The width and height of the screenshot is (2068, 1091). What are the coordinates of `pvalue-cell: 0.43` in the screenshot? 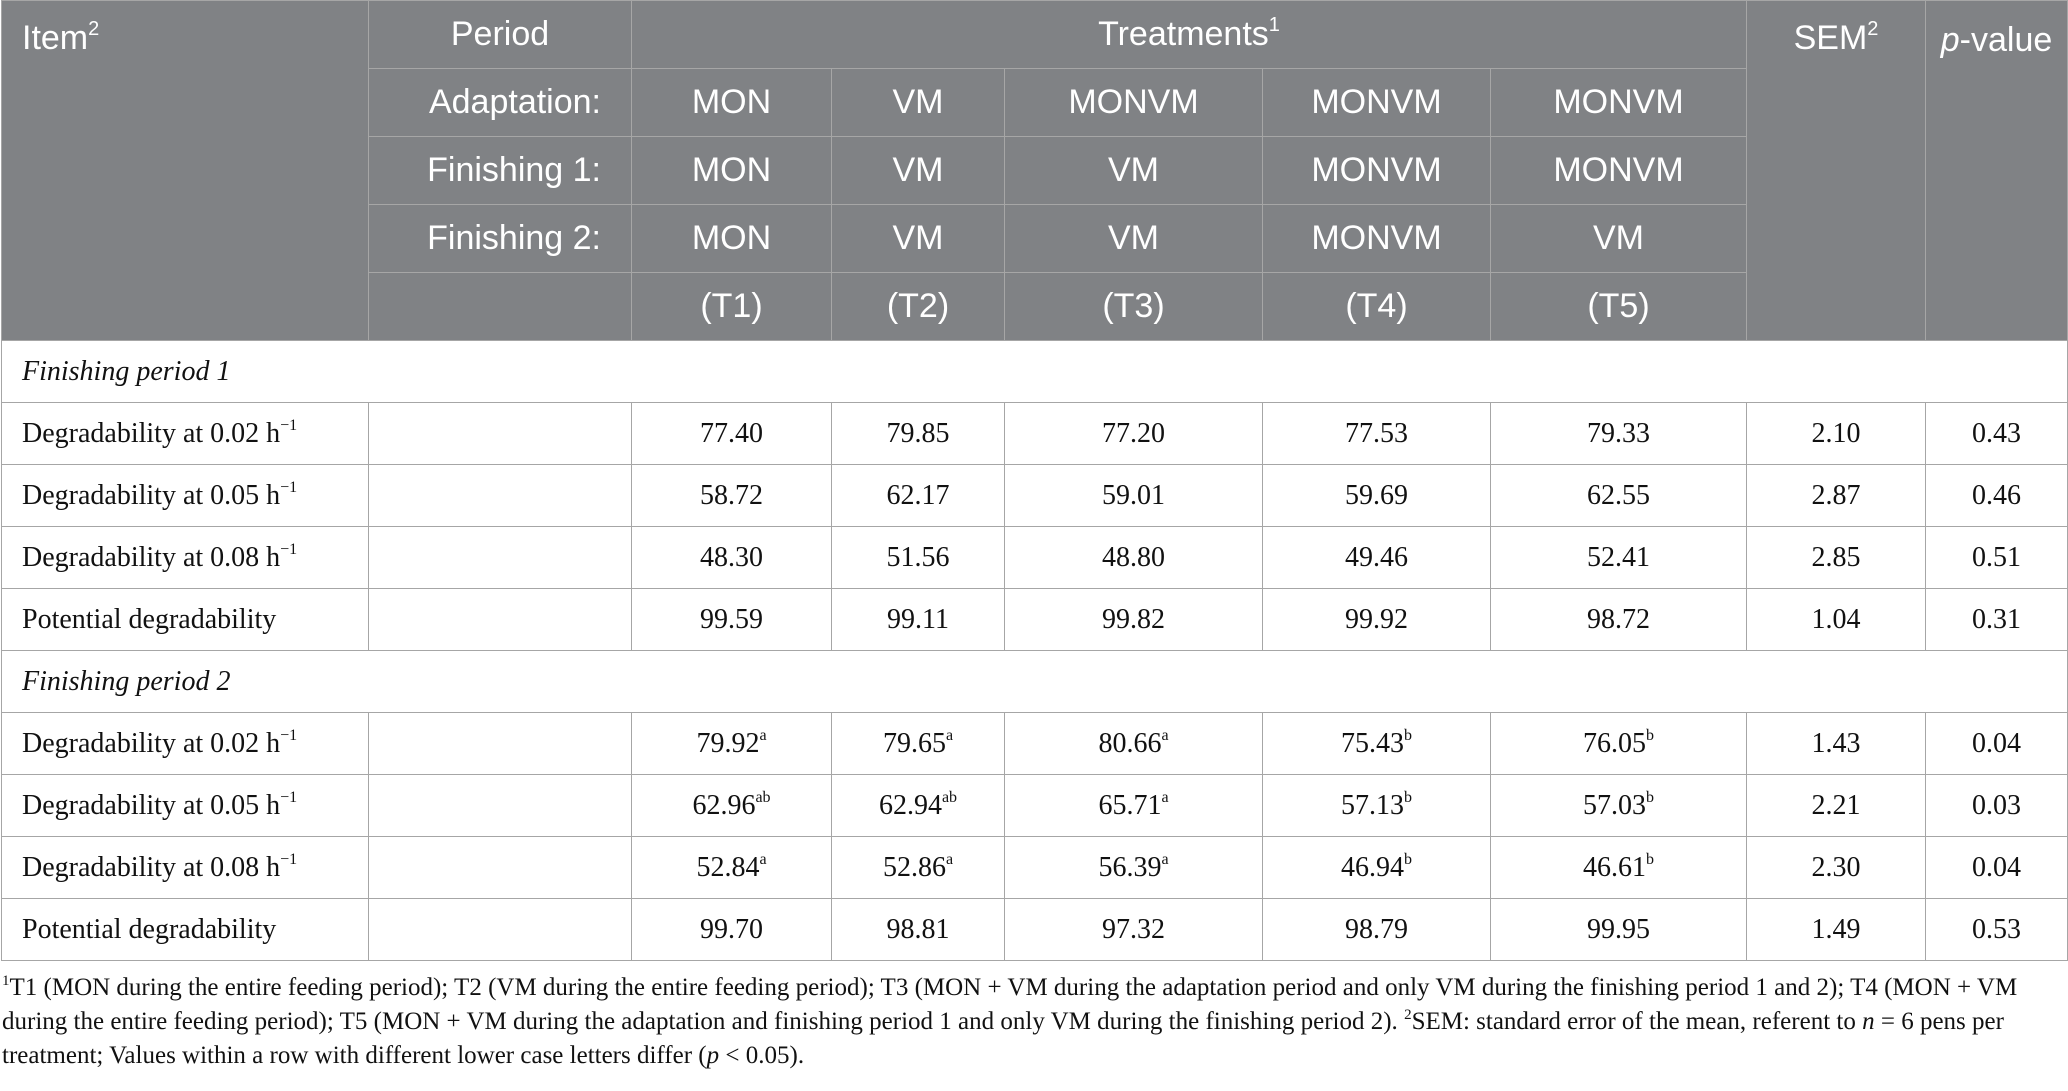 It's located at (1996, 433).